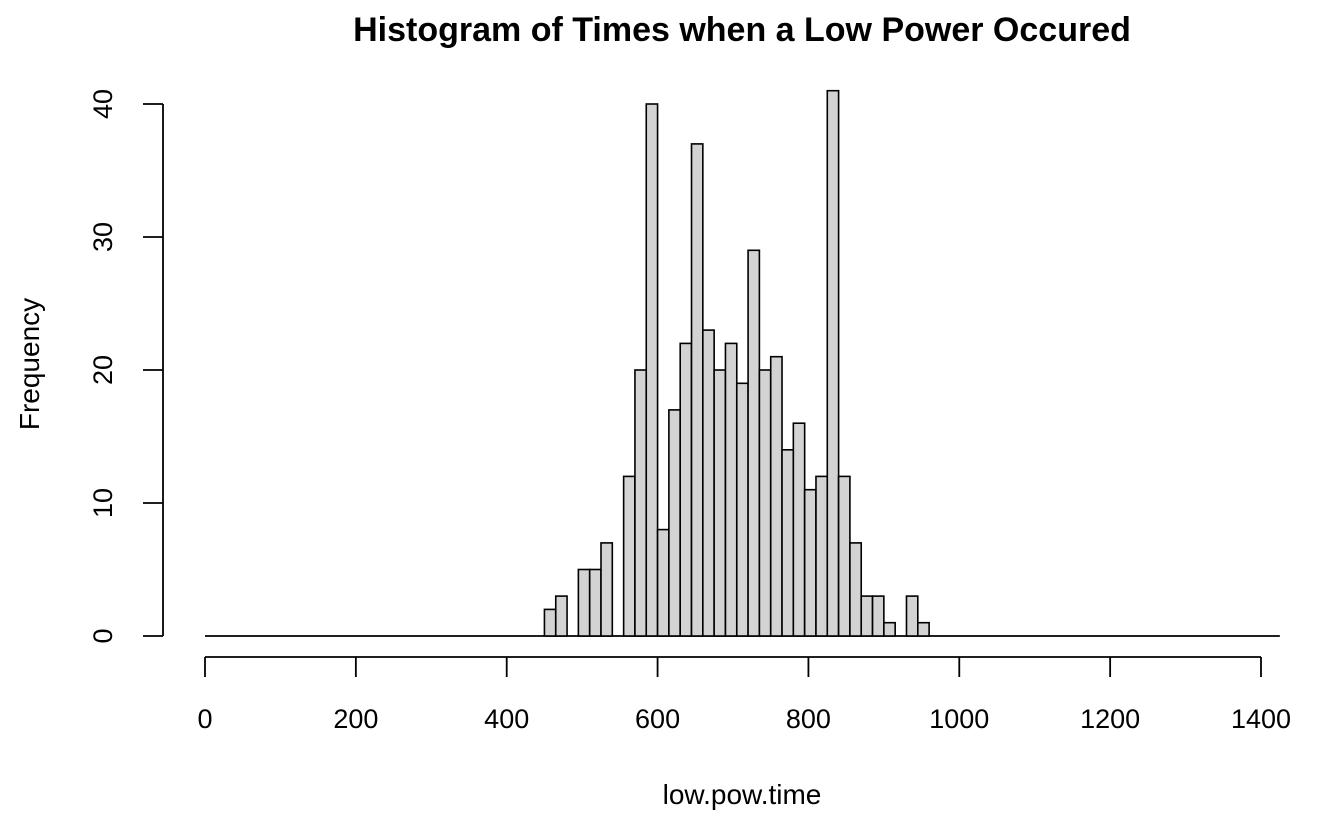 This screenshot has width=1338, height=836. I want to click on x-tick-label-800: 800, so click(808, 719).